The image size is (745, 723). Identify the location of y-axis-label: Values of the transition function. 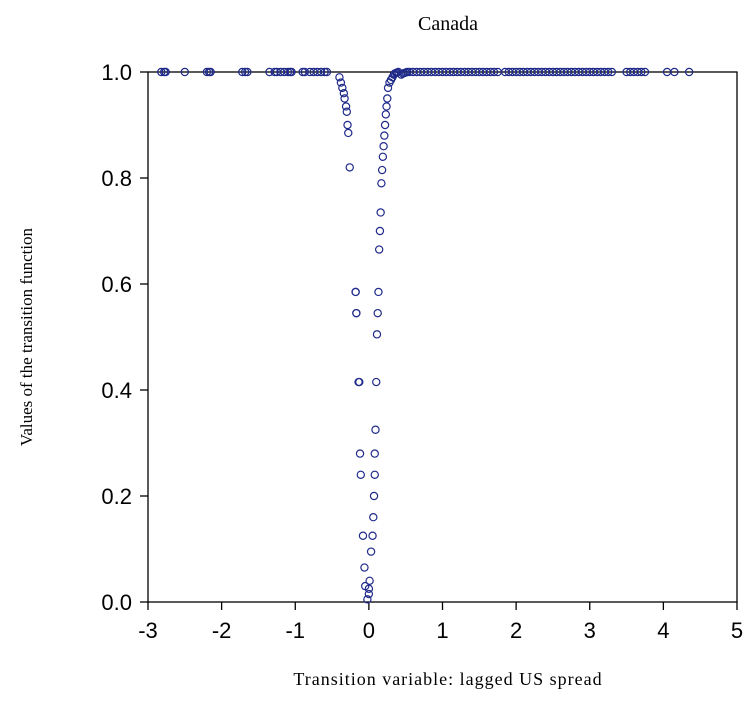
(26, 336).